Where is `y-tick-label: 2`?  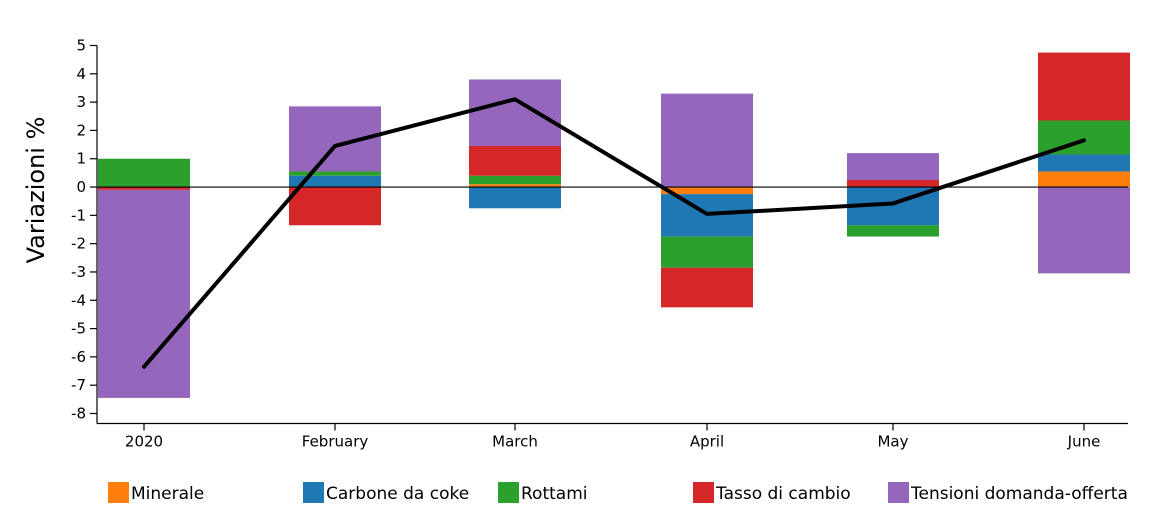 y-tick-label: 2 is located at coordinates (81, 130).